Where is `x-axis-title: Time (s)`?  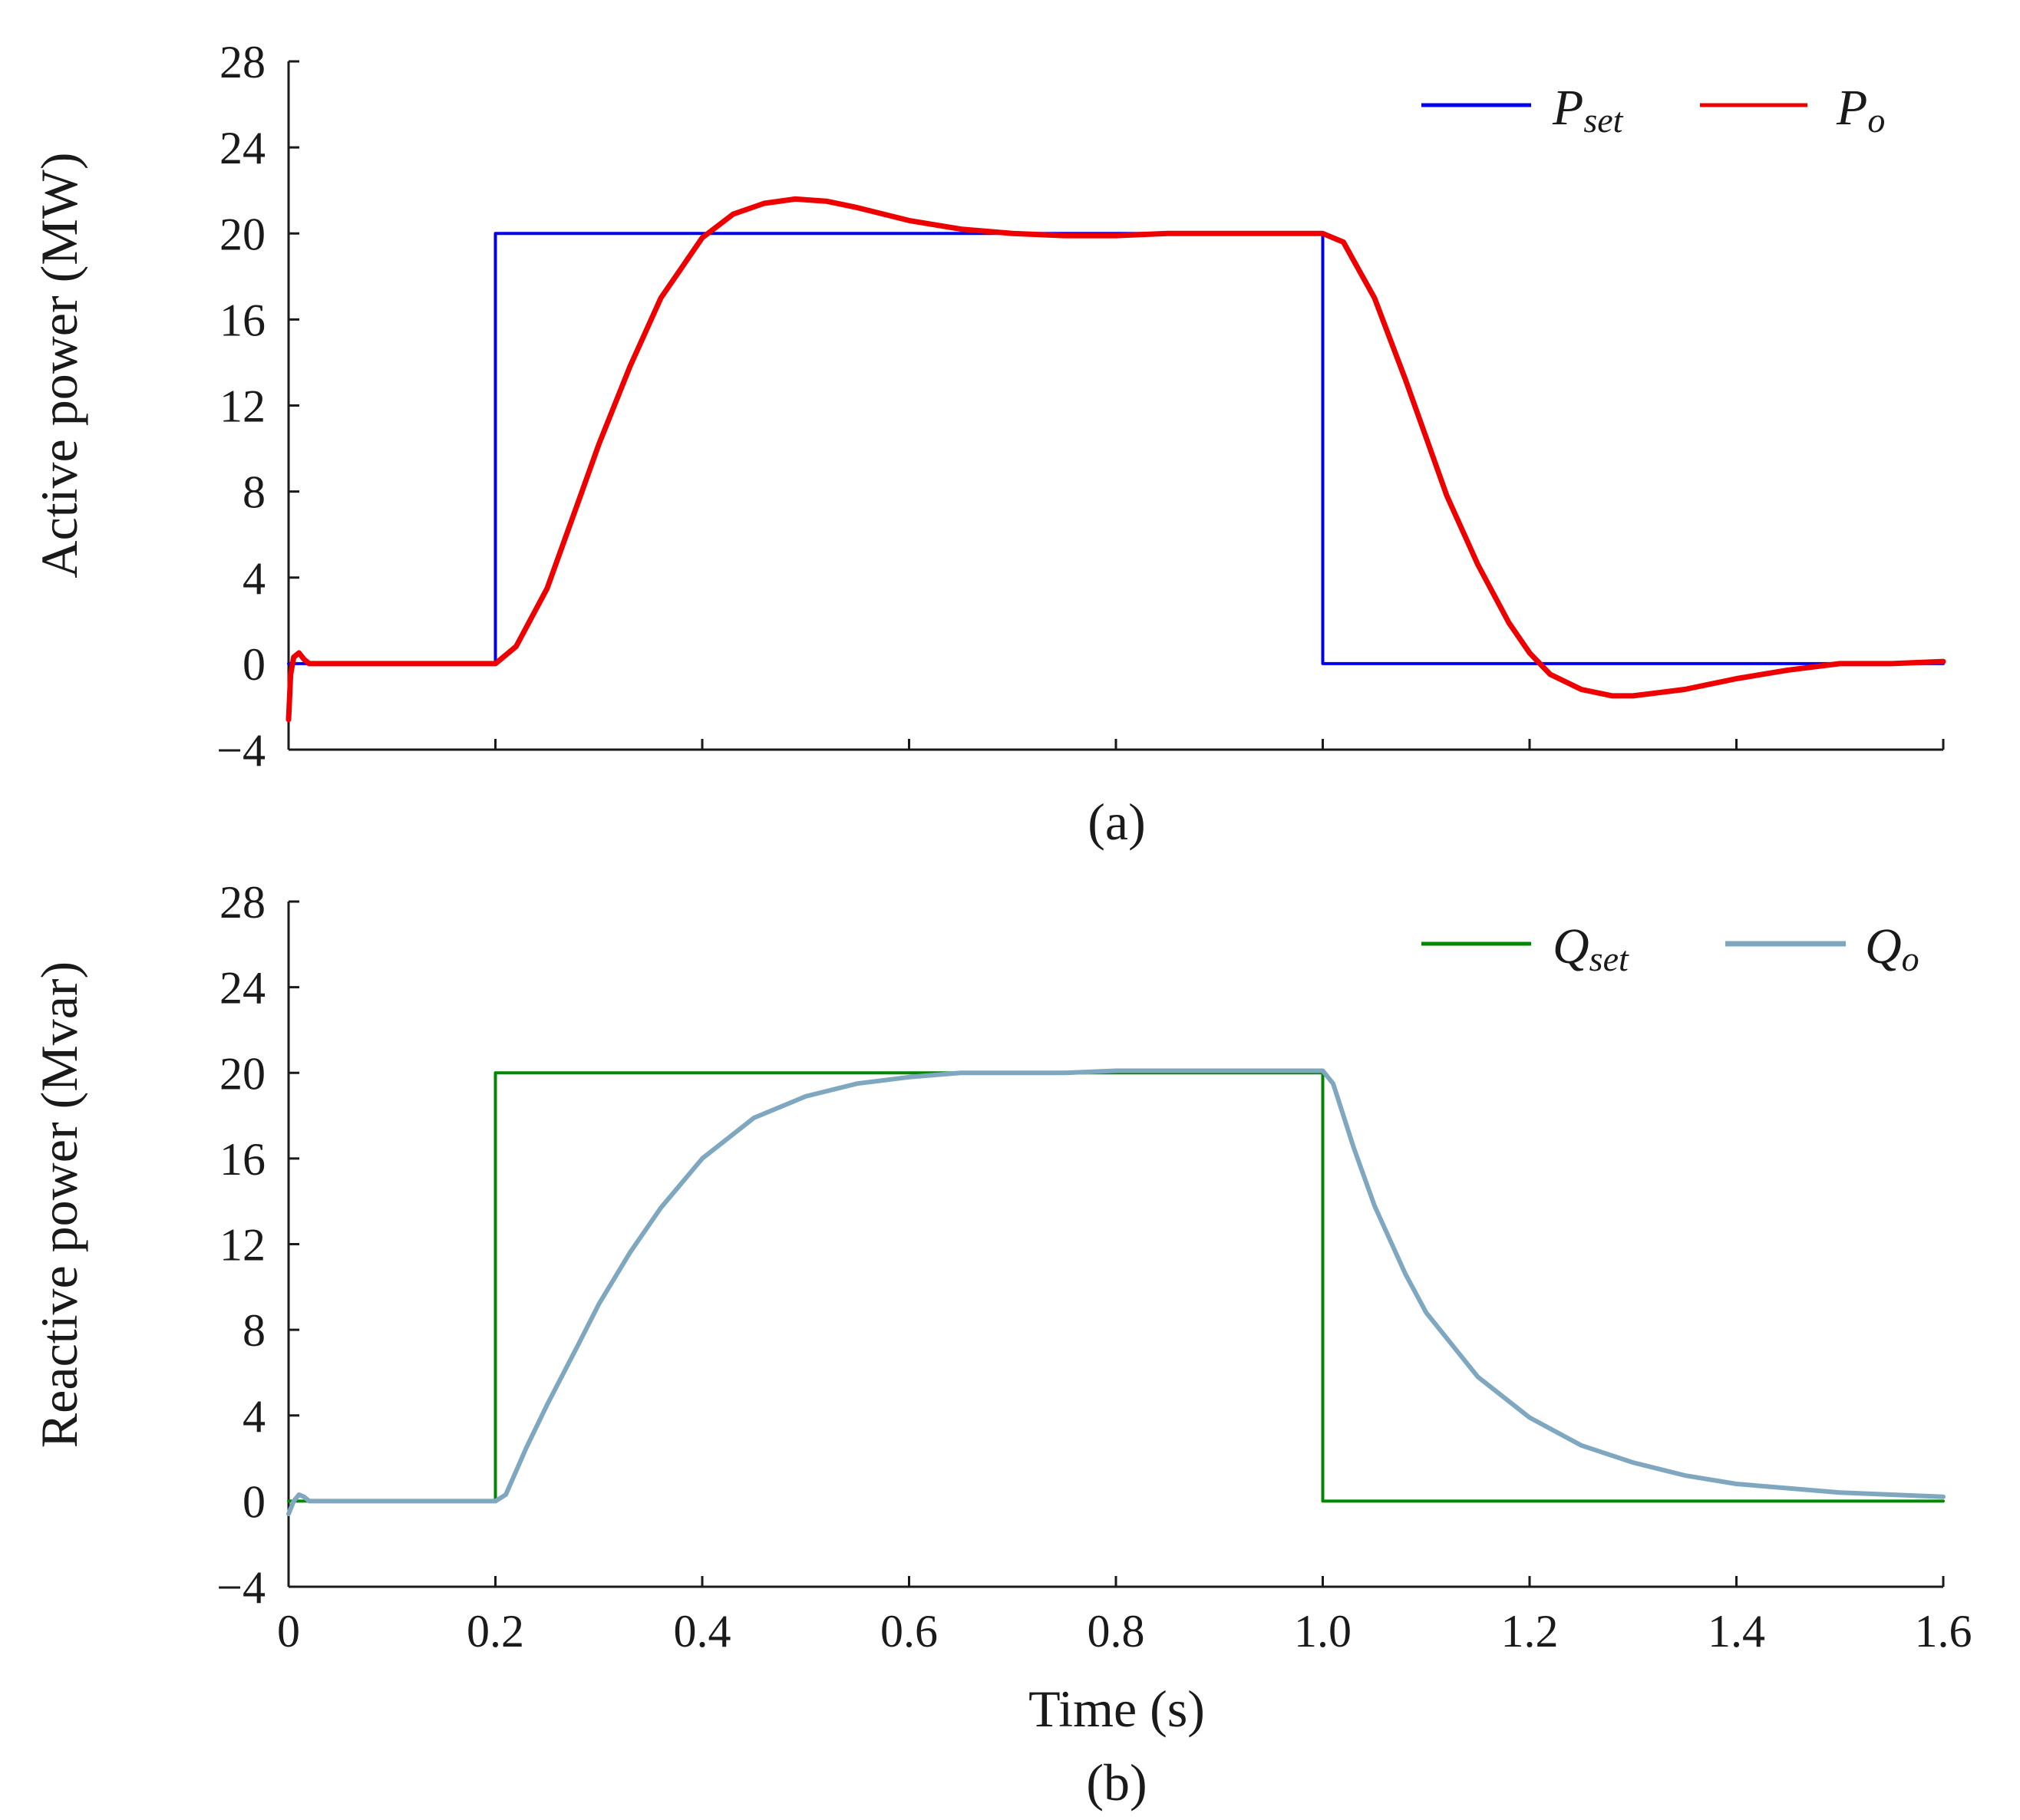
x-axis-title: Time (s) is located at coordinates (1117, 1709).